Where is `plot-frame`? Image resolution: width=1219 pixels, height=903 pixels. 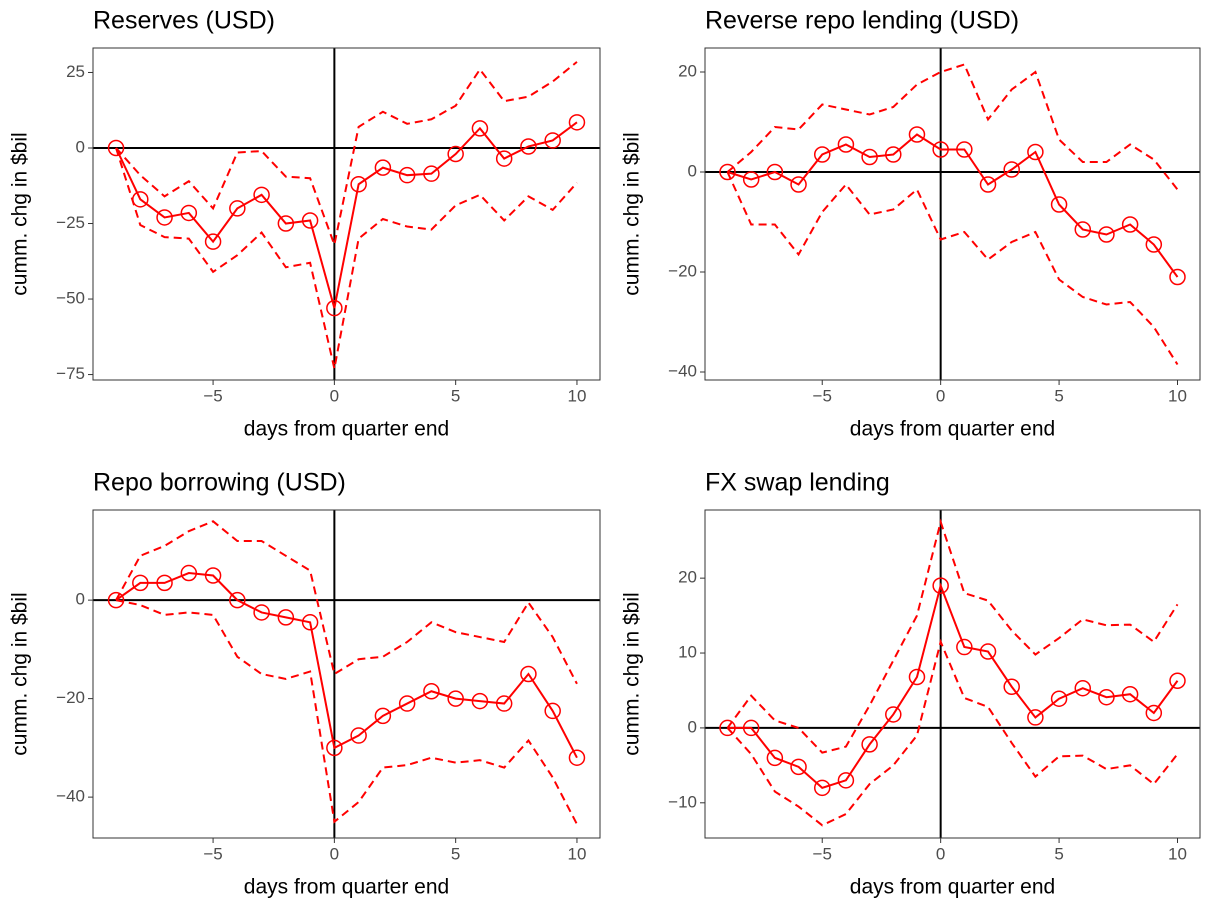
plot-frame is located at coordinates (952, 674).